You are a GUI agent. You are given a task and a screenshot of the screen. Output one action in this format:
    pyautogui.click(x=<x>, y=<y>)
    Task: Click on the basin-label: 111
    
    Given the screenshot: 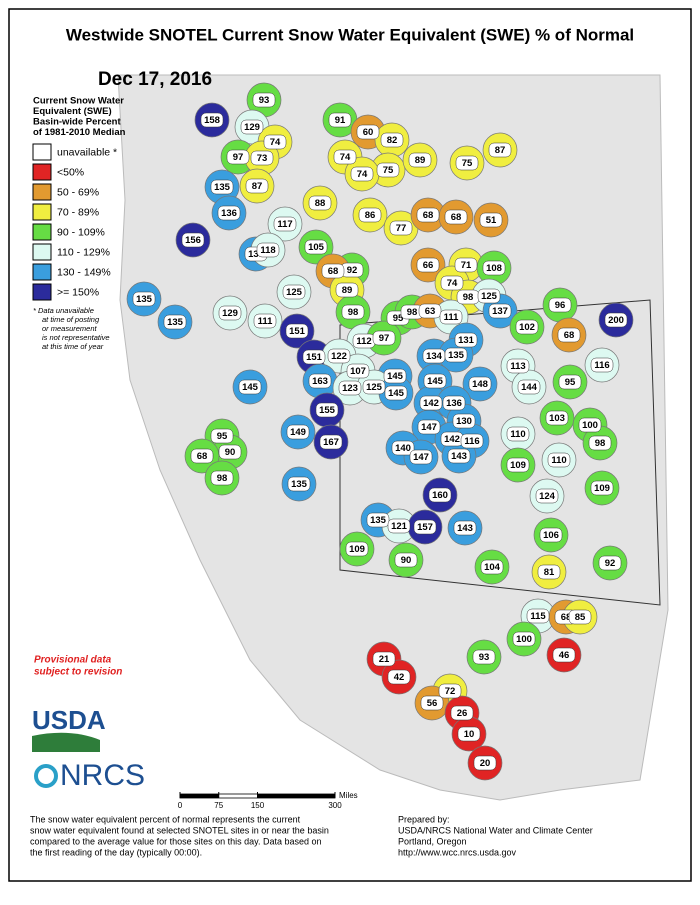 What is the action you would take?
    pyautogui.click(x=452, y=317)
    